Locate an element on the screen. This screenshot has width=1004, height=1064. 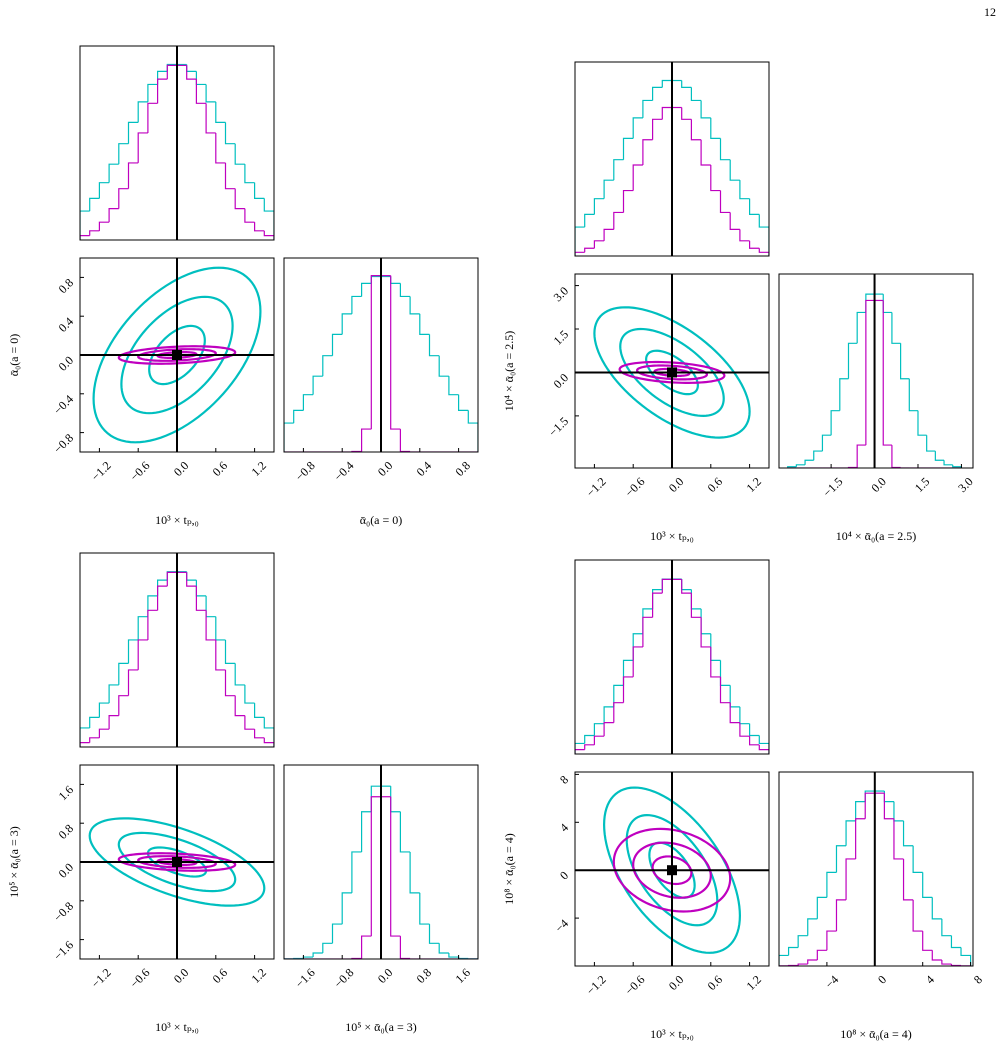
y-axis-label: ᾱ₀(a = 0) is located at coordinates (14, 355).